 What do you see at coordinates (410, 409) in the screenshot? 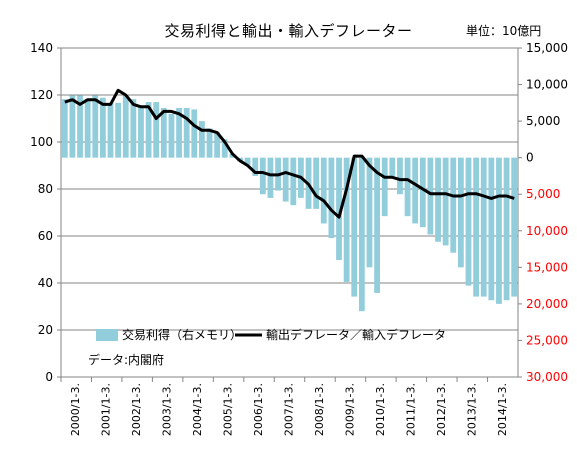
I see `x-tick-label: 2011/1-3.` at bounding box center [410, 409].